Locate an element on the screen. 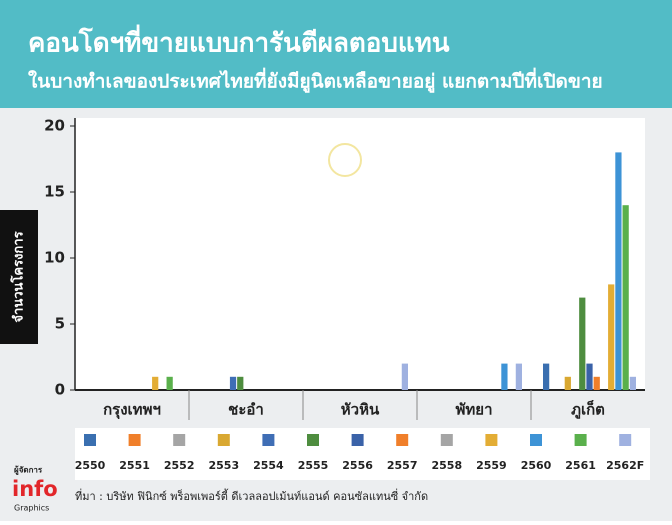 This screenshot has height=525, width=672. legend-label: 2561 is located at coordinates (580, 465).